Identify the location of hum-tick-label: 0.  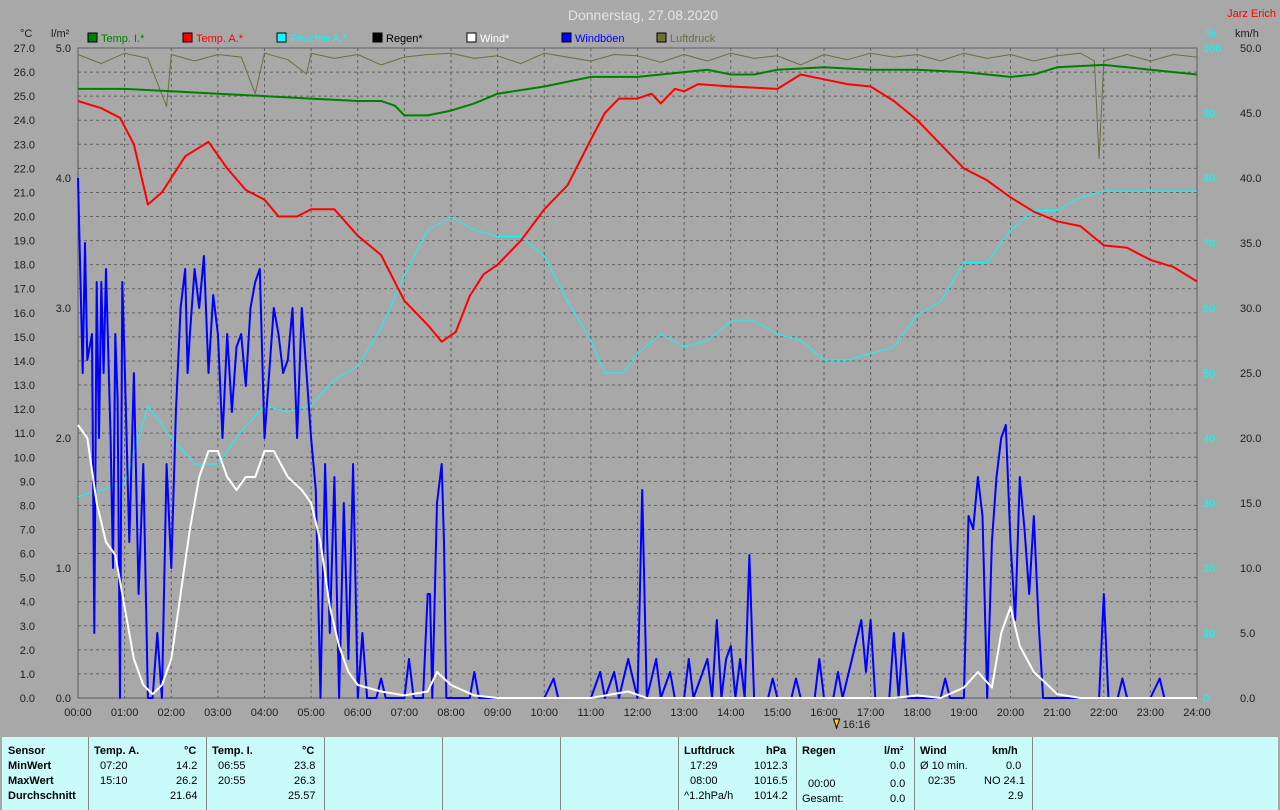
(1206, 699).